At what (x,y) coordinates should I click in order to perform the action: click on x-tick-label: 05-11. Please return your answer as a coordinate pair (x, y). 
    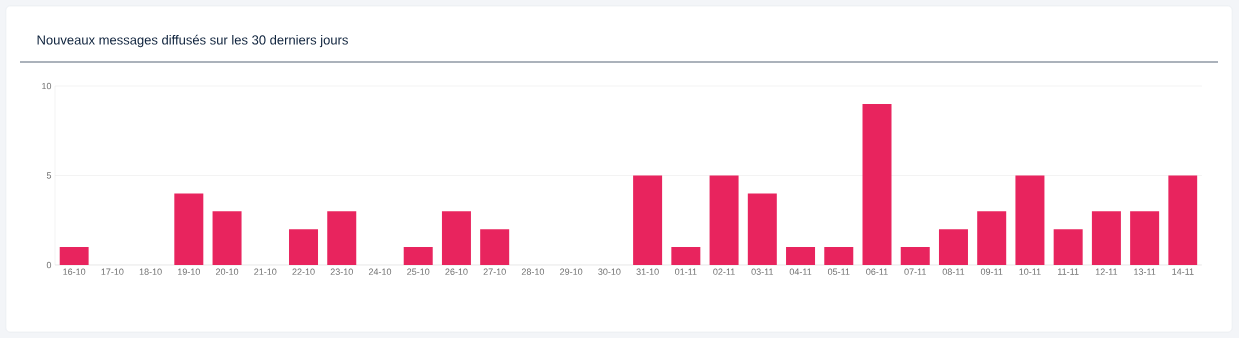
    Looking at the image, I should click on (838, 271).